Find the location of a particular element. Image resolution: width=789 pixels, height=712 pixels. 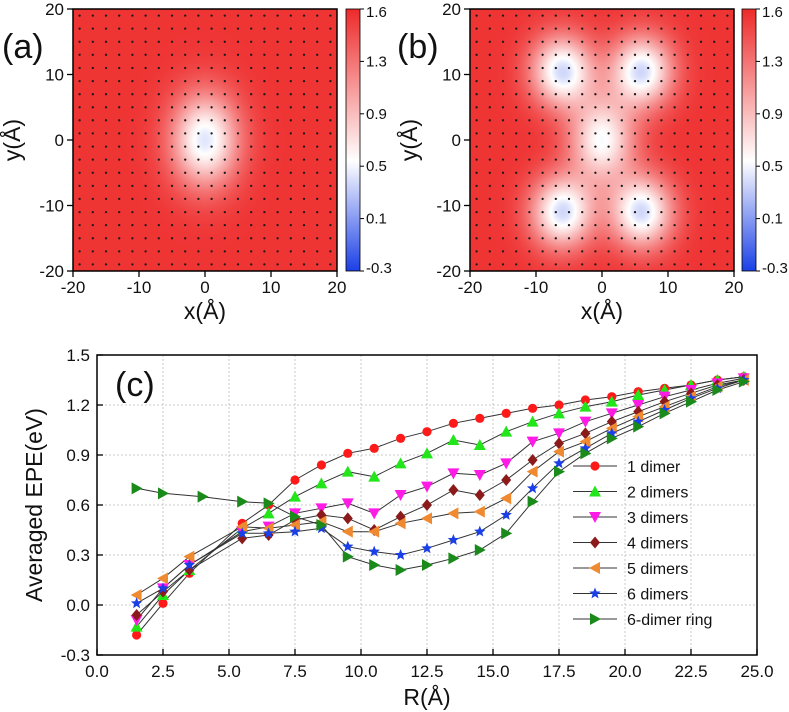

x-tick-label: 10.0 is located at coordinates (360, 671).